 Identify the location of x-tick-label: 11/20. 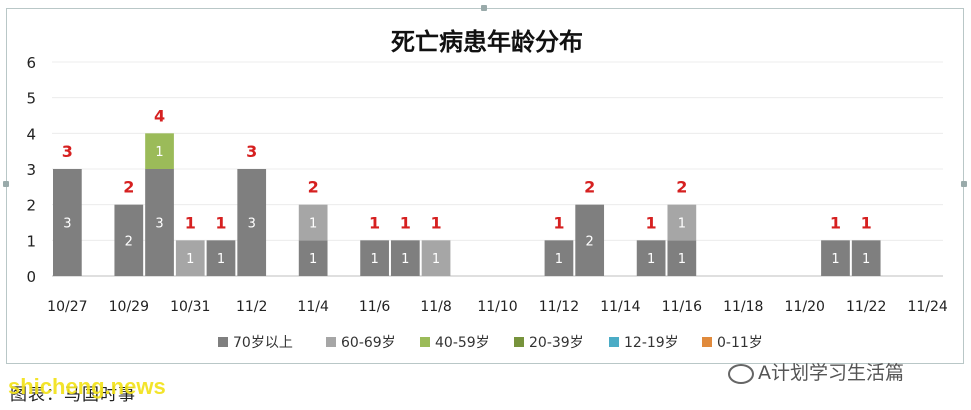
(805, 307).